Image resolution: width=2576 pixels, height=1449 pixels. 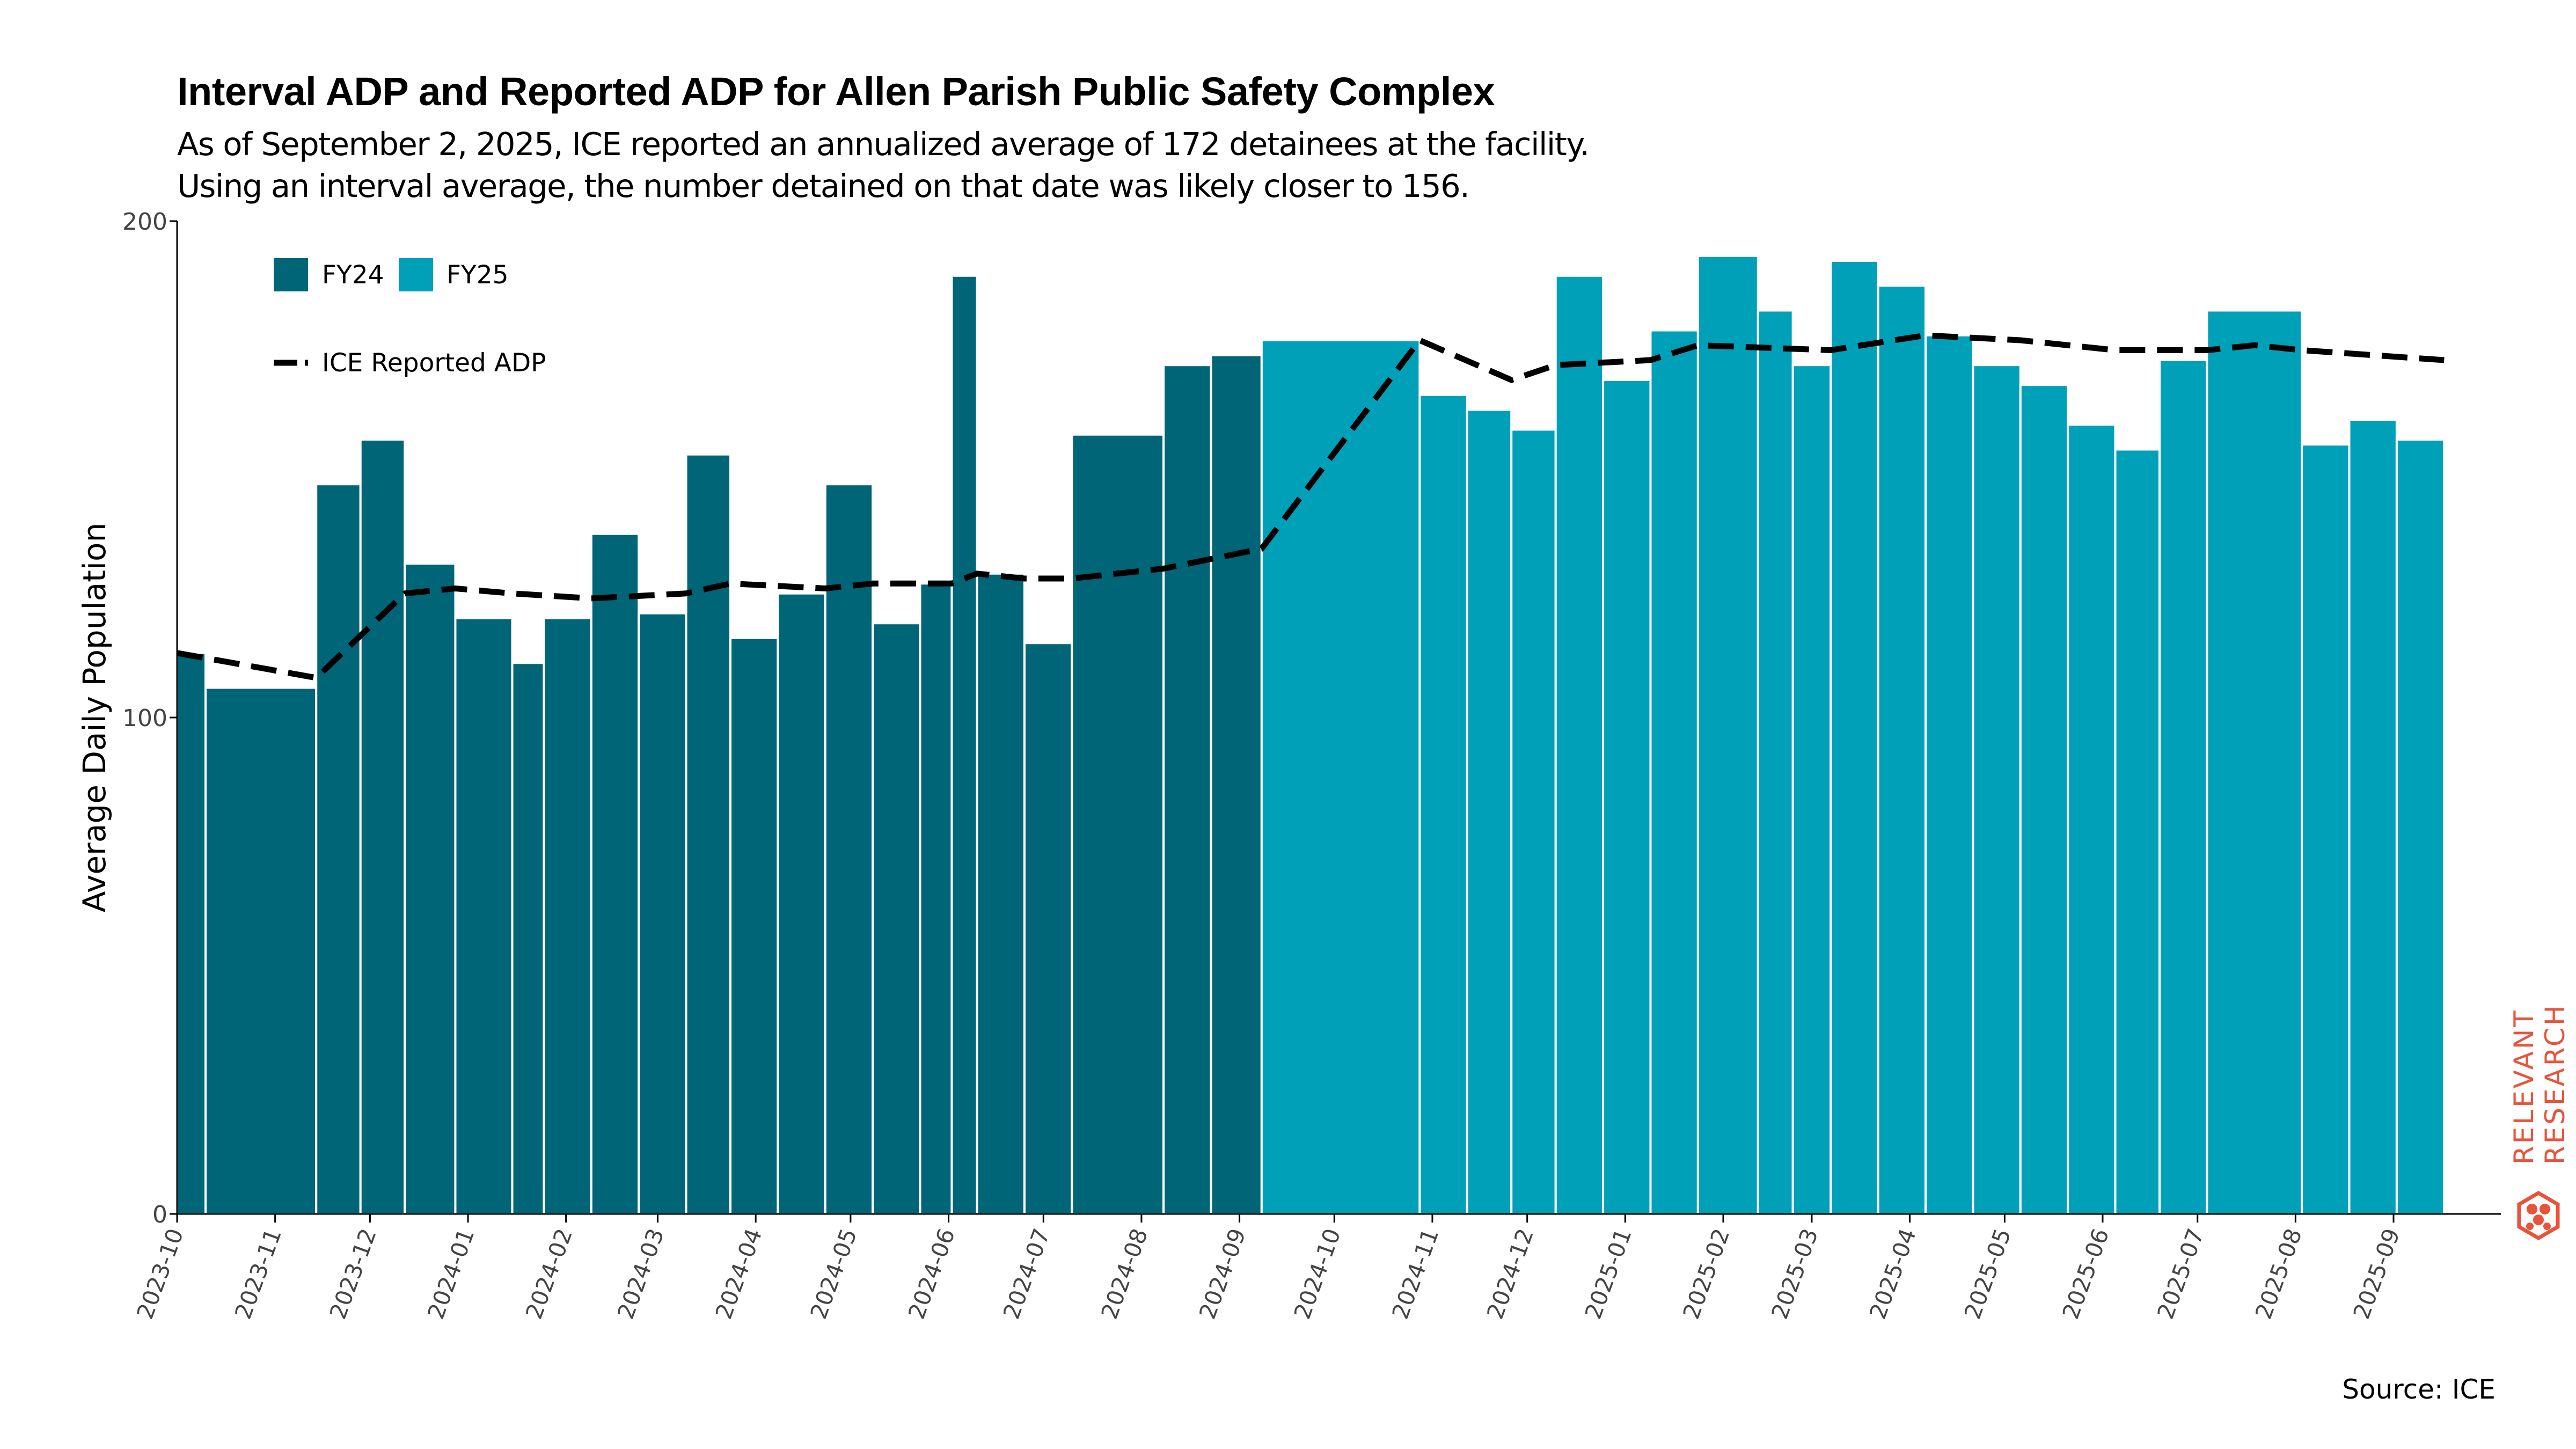 I want to click on legend-swatch-fy25, so click(x=416, y=274).